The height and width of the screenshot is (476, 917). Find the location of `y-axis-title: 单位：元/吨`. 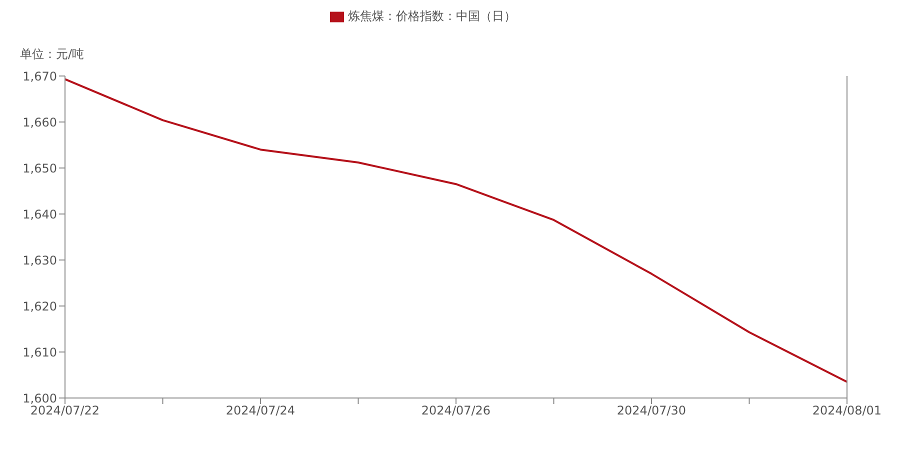

y-axis-title: 单位：元/吨 is located at coordinates (52, 54).